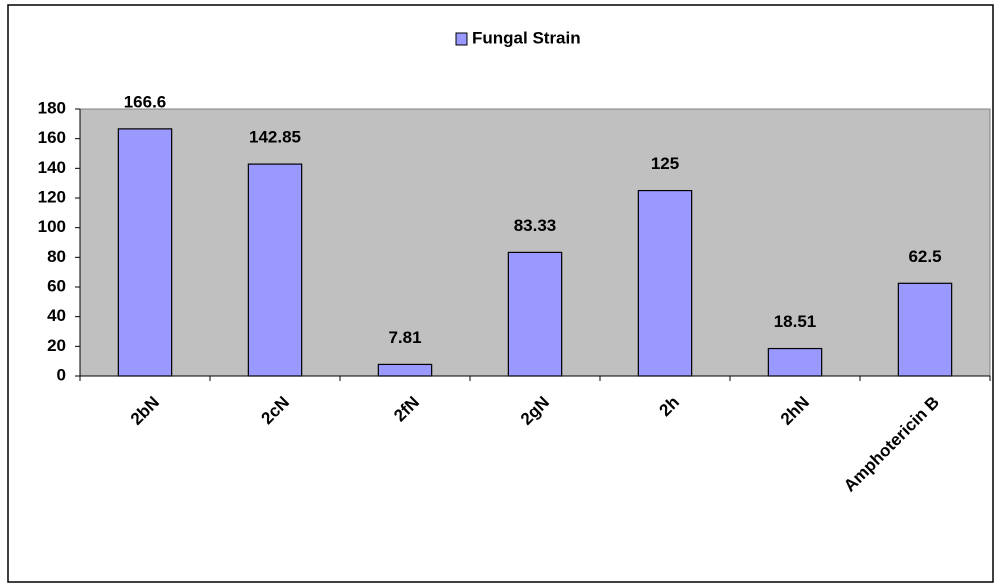 This screenshot has height=583, width=995. What do you see at coordinates (61, 374) in the screenshot?
I see `y-tick-label: 0` at bounding box center [61, 374].